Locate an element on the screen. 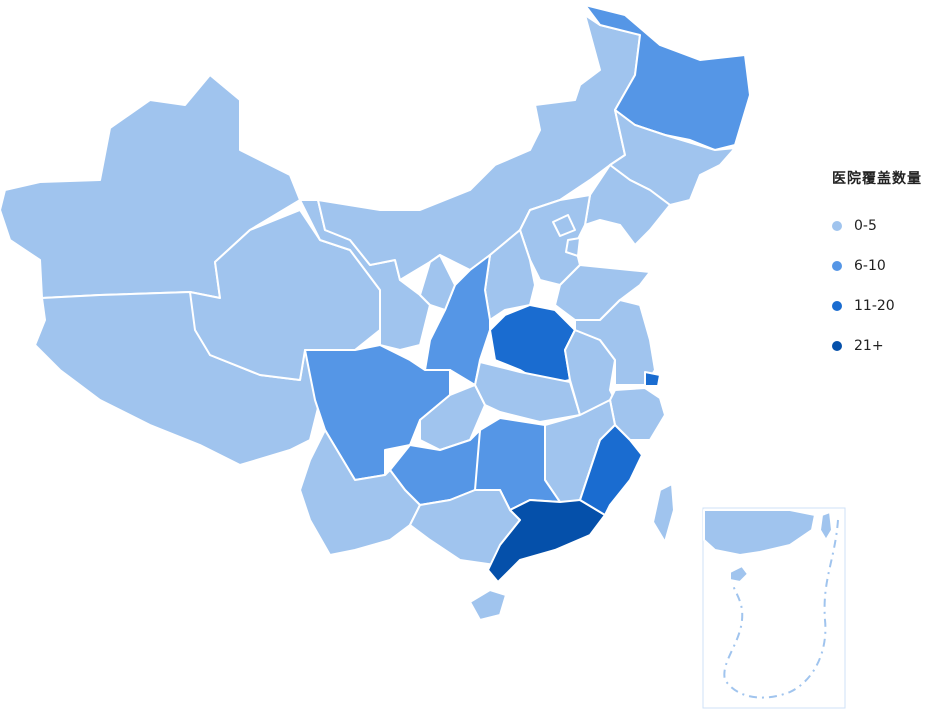 The image size is (927, 710). region-heilongjiang is located at coordinates (667, 77).